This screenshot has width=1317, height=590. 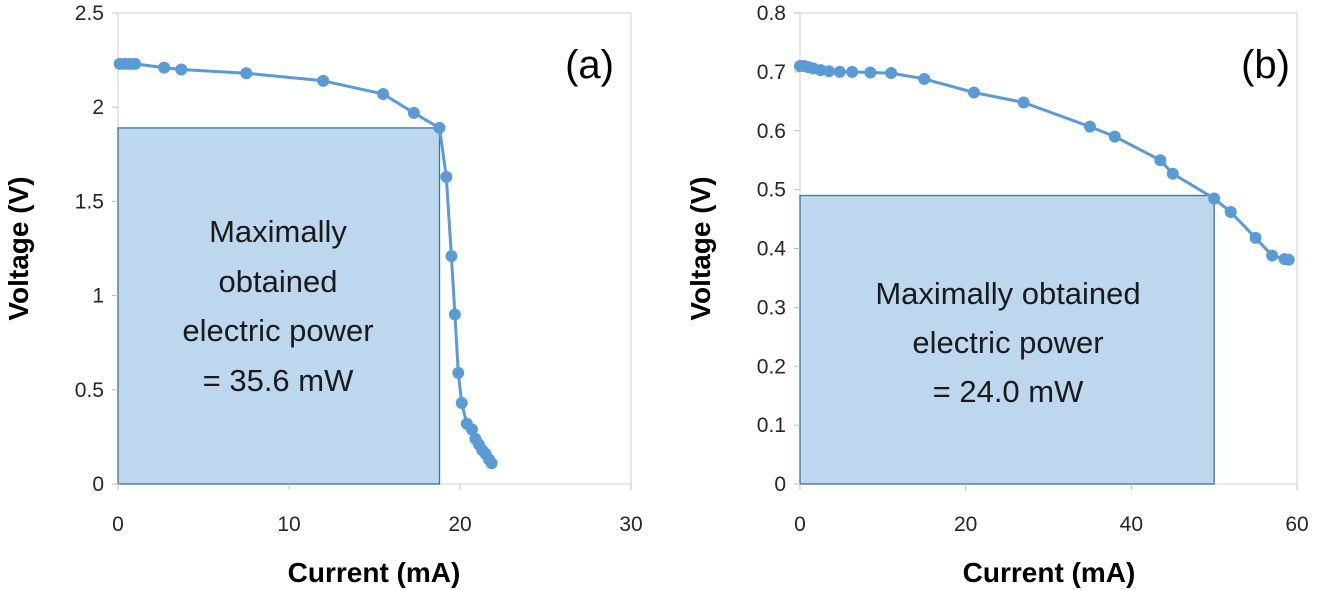 What do you see at coordinates (771, 366) in the screenshot?
I see `y-tick-label: 0.2` at bounding box center [771, 366].